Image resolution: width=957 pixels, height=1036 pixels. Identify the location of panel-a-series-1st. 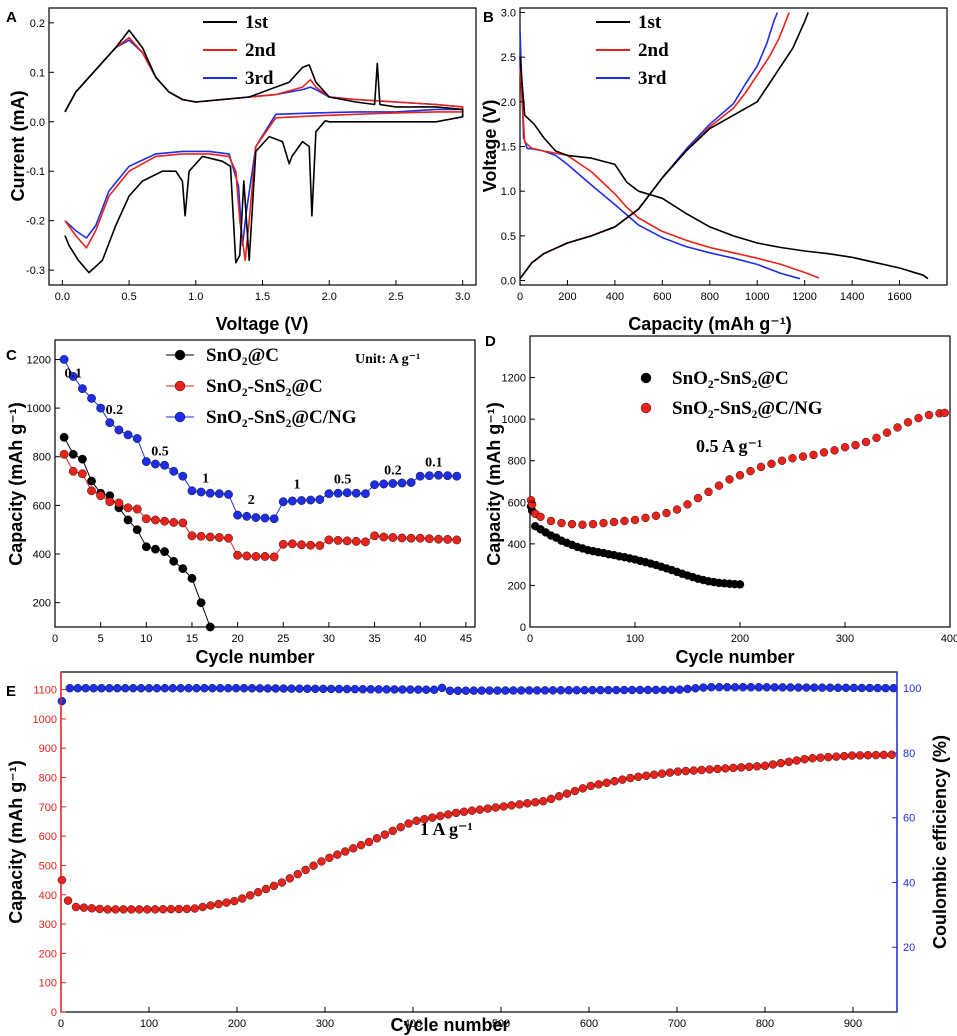
(264, 151).